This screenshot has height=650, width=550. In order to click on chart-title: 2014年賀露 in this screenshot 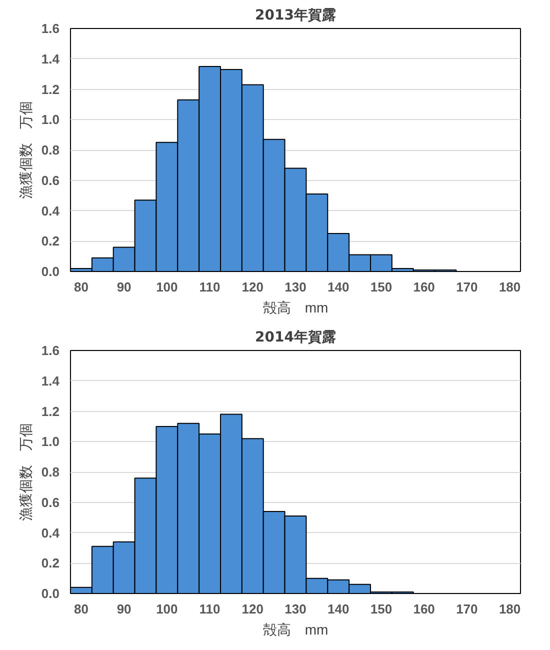, I will do `click(295, 338)`.